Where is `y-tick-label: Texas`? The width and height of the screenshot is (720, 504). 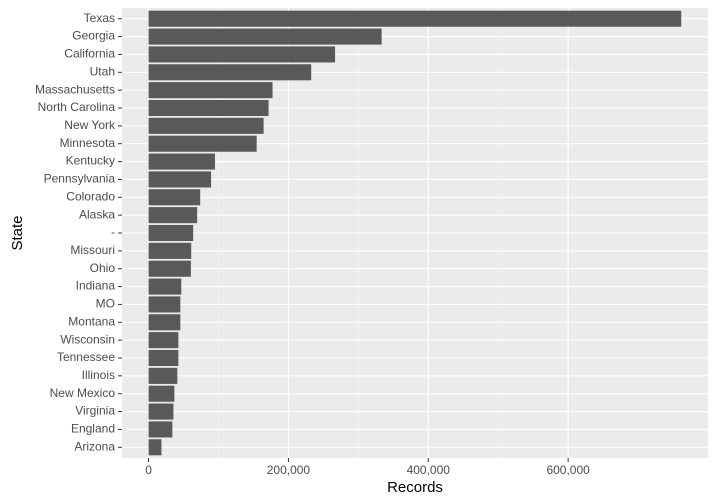
y-tick-label: Texas is located at coordinates (99, 18).